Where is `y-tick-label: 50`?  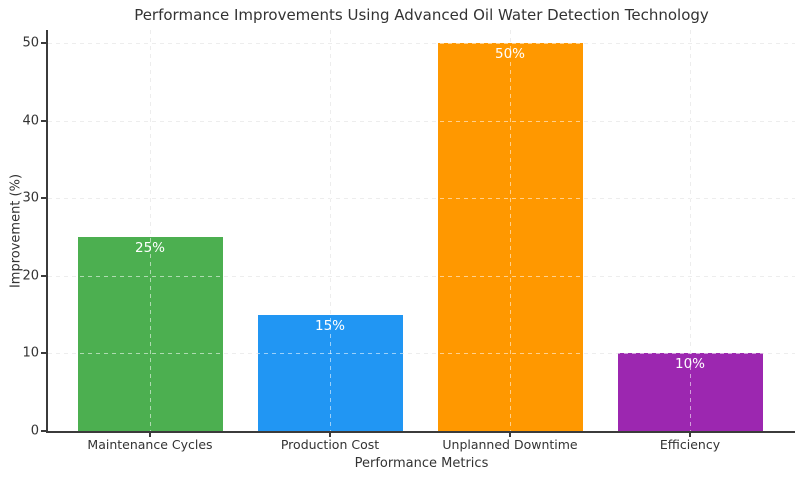 y-tick-label: 50 is located at coordinates (30, 43).